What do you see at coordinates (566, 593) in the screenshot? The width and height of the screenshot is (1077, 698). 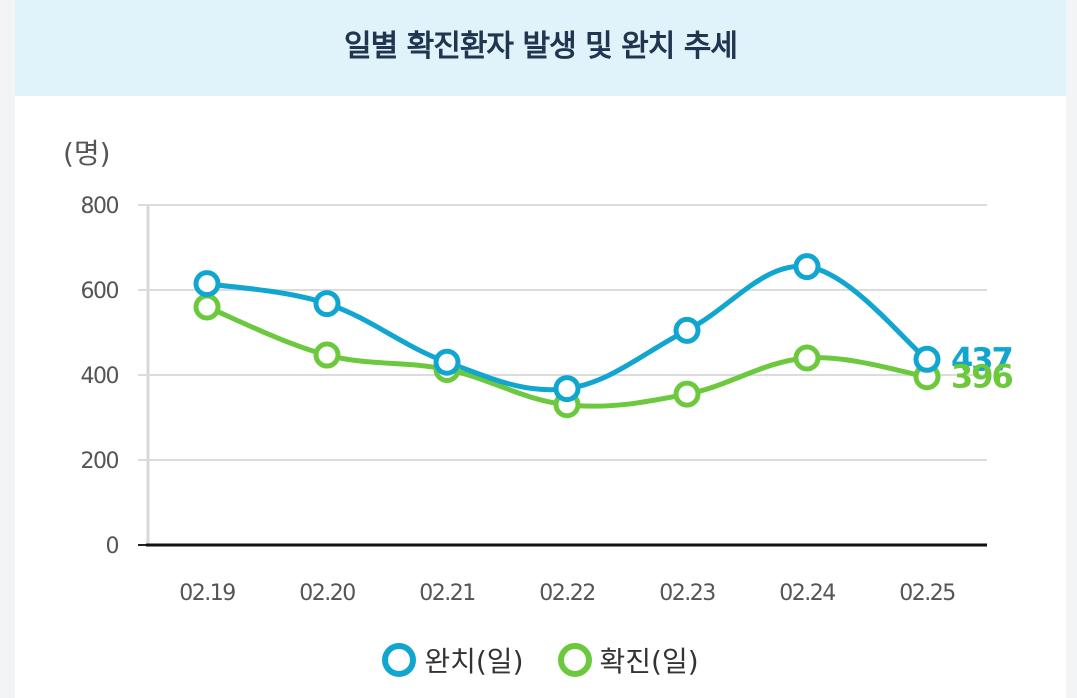 I see `x-tick-label: 02.22` at bounding box center [566, 593].